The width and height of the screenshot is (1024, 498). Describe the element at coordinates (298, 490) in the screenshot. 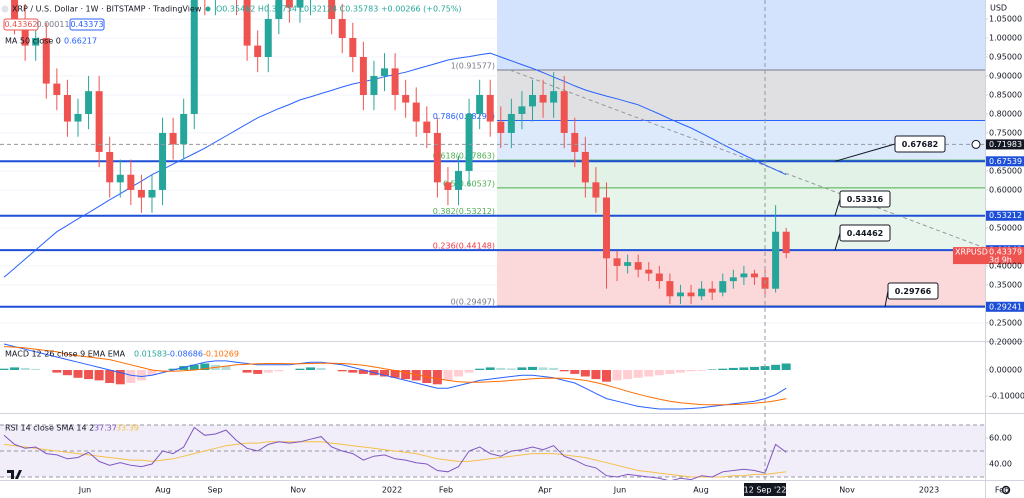

I see `x-tick-label: Nov` at that location.